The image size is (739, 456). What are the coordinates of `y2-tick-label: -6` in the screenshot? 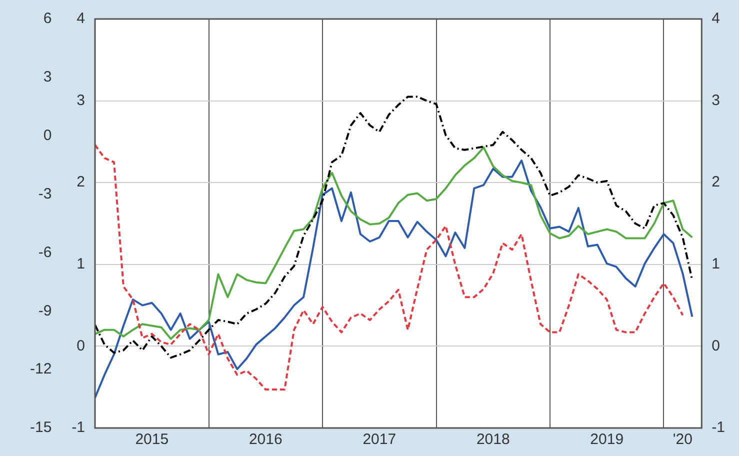 It's located at (45, 252).